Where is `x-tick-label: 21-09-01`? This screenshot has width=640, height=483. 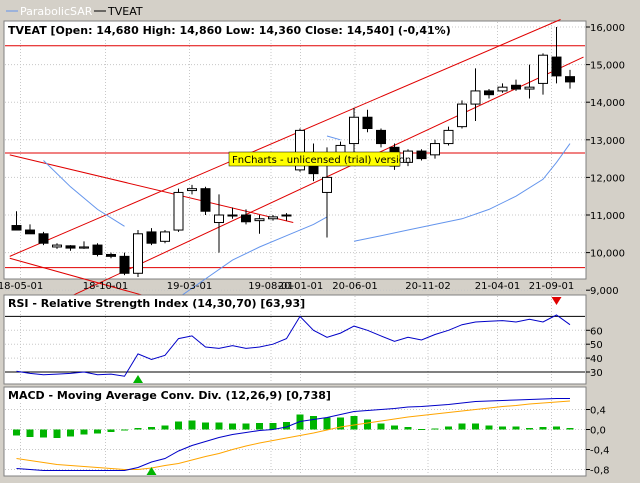 x-tick-label: 21-09-01 is located at coordinates (551, 286).